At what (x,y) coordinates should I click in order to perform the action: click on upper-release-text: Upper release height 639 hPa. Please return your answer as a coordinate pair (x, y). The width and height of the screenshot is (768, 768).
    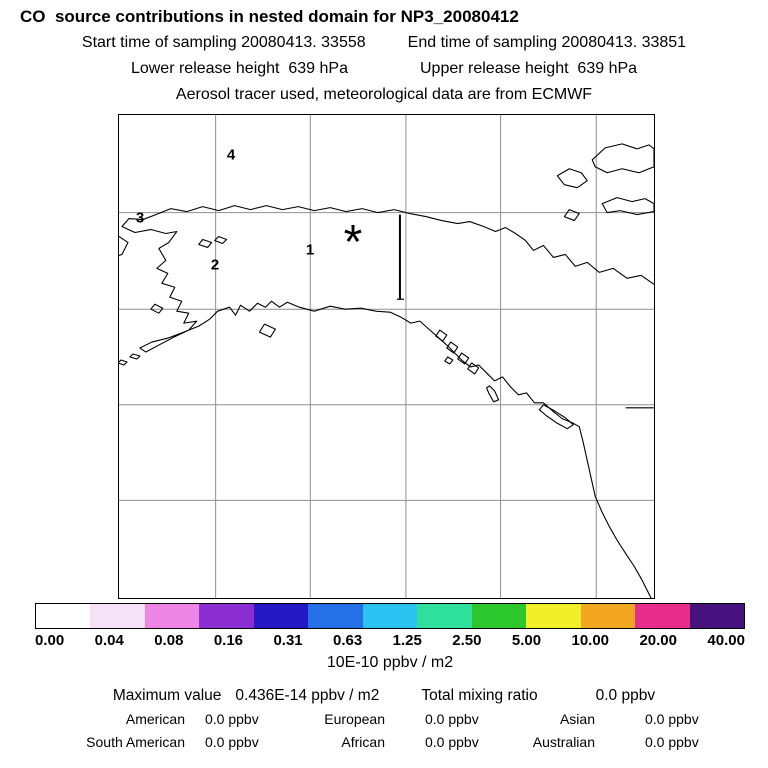
    Looking at the image, I should click on (529, 68).